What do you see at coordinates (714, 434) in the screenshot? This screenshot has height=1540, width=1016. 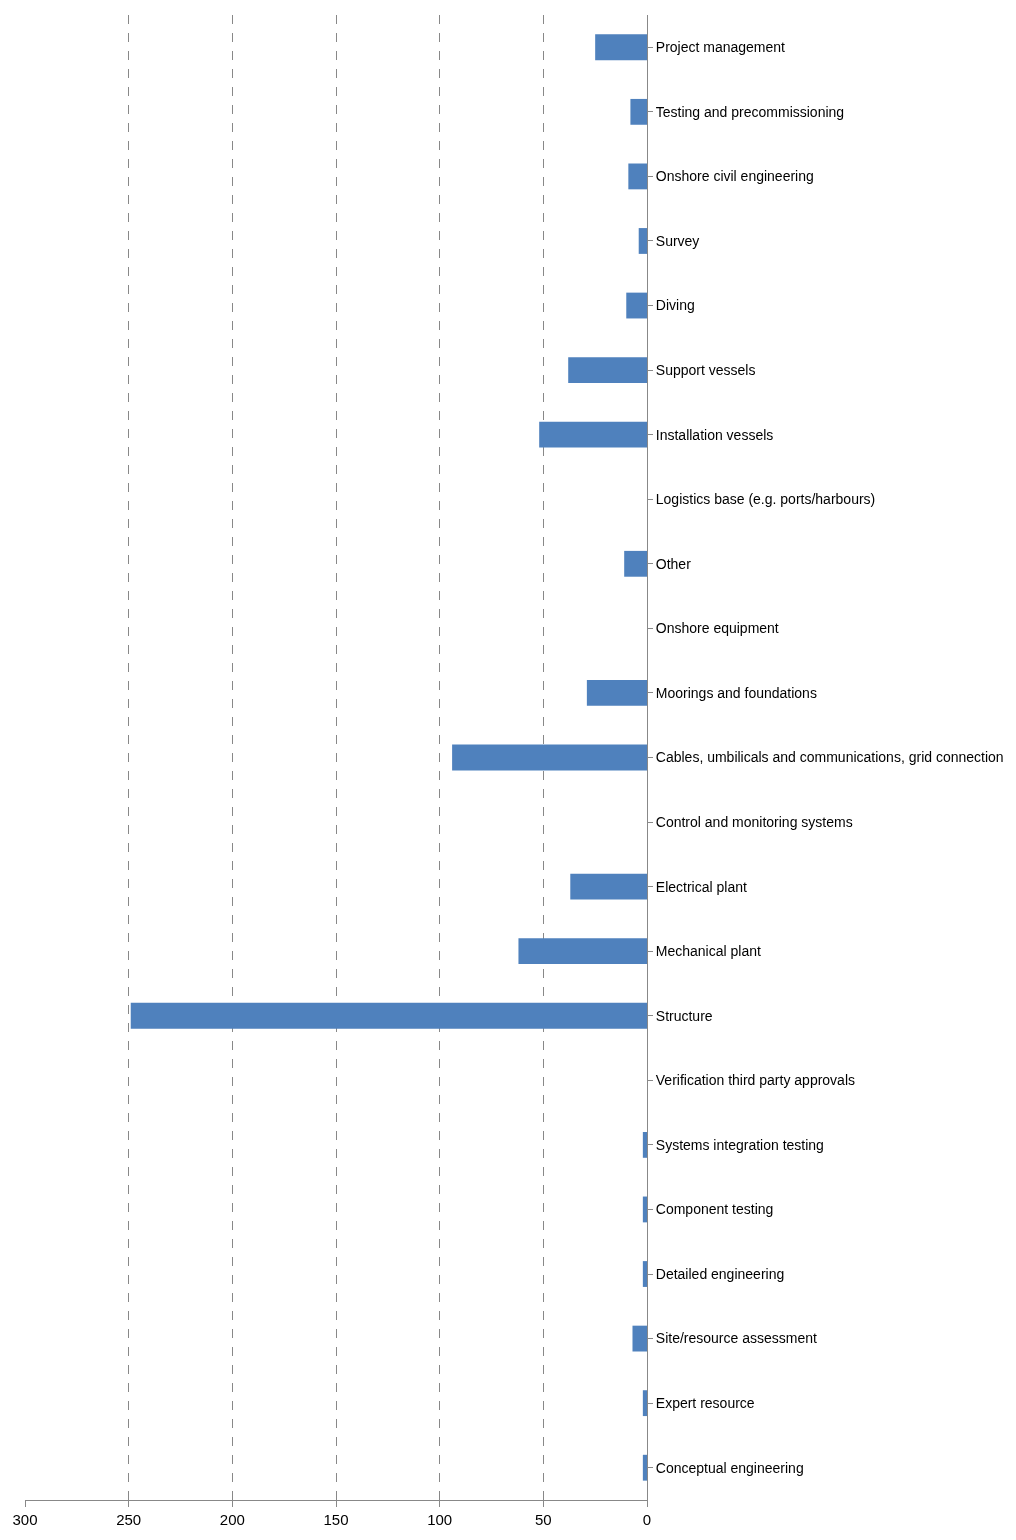 I see `y-tick-label: Installation vessels` at bounding box center [714, 434].